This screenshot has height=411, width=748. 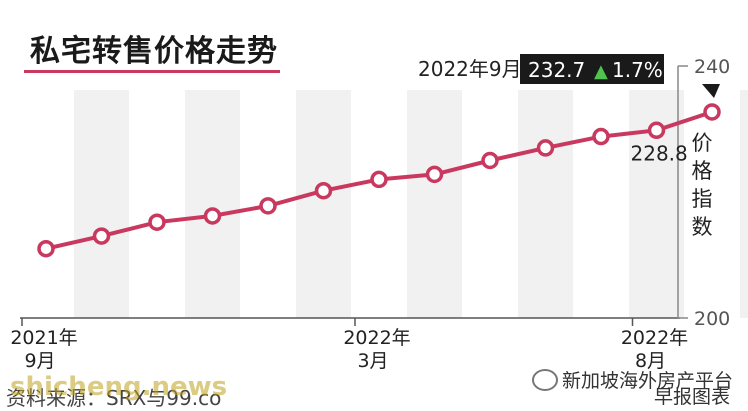 What do you see at coordinates (154, 51) in the screenshot?
I see `chart-title: 私宅转售价格走势` at bounding box center [154, 51].